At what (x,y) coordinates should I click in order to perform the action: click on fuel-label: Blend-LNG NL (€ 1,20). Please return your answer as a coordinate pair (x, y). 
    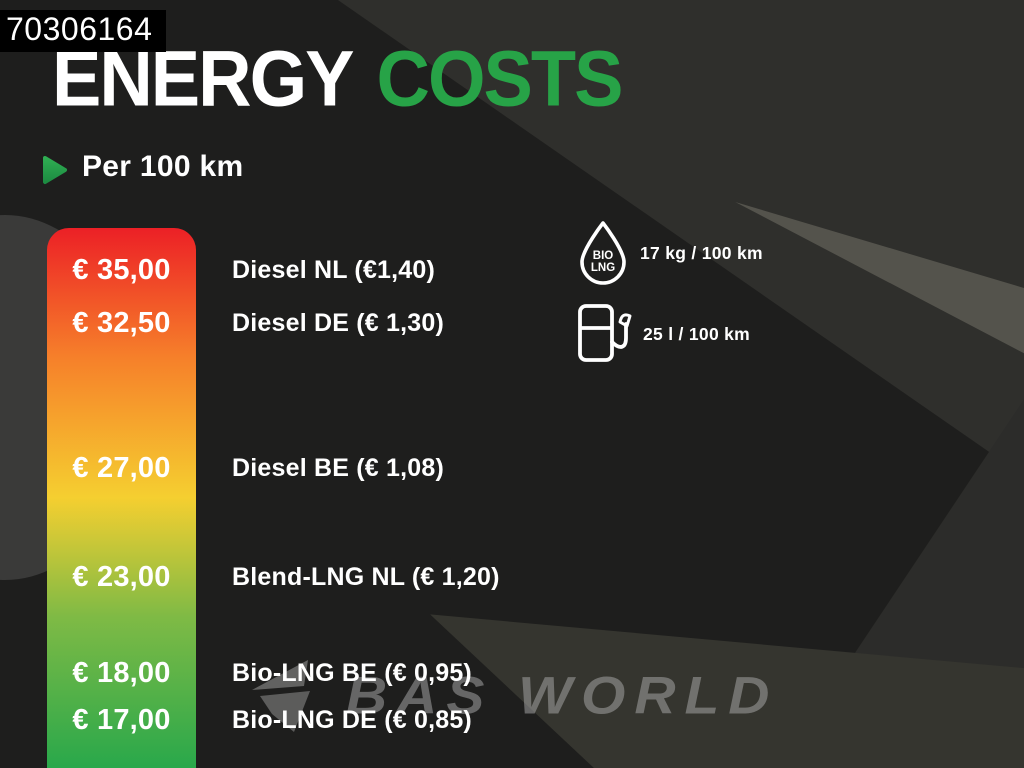
    Looking at the image, I should click on (366, 577).